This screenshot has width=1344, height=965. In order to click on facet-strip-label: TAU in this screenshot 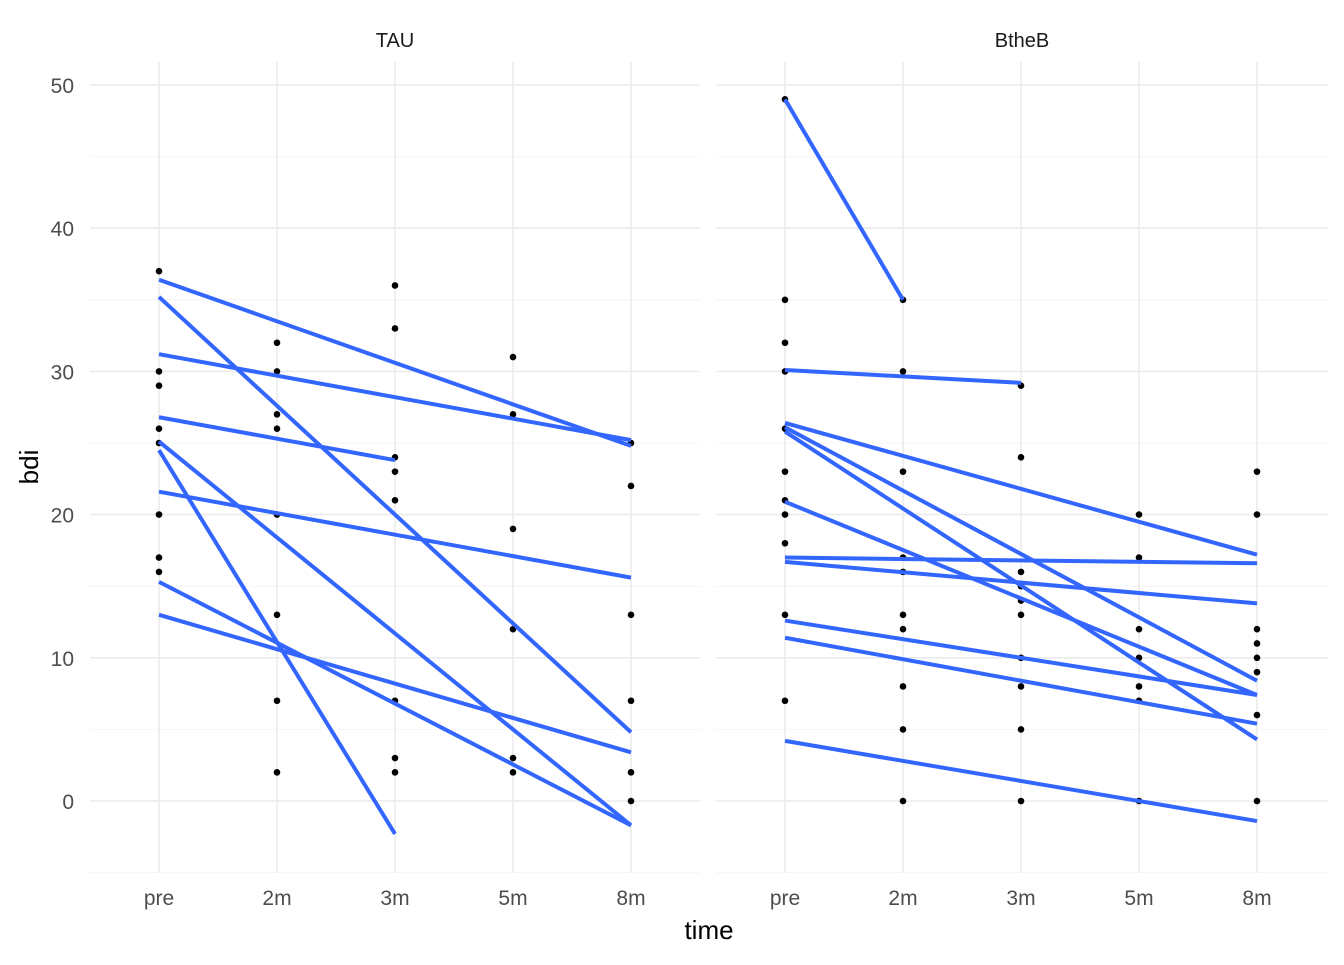, I will do `click(395, 41)`.